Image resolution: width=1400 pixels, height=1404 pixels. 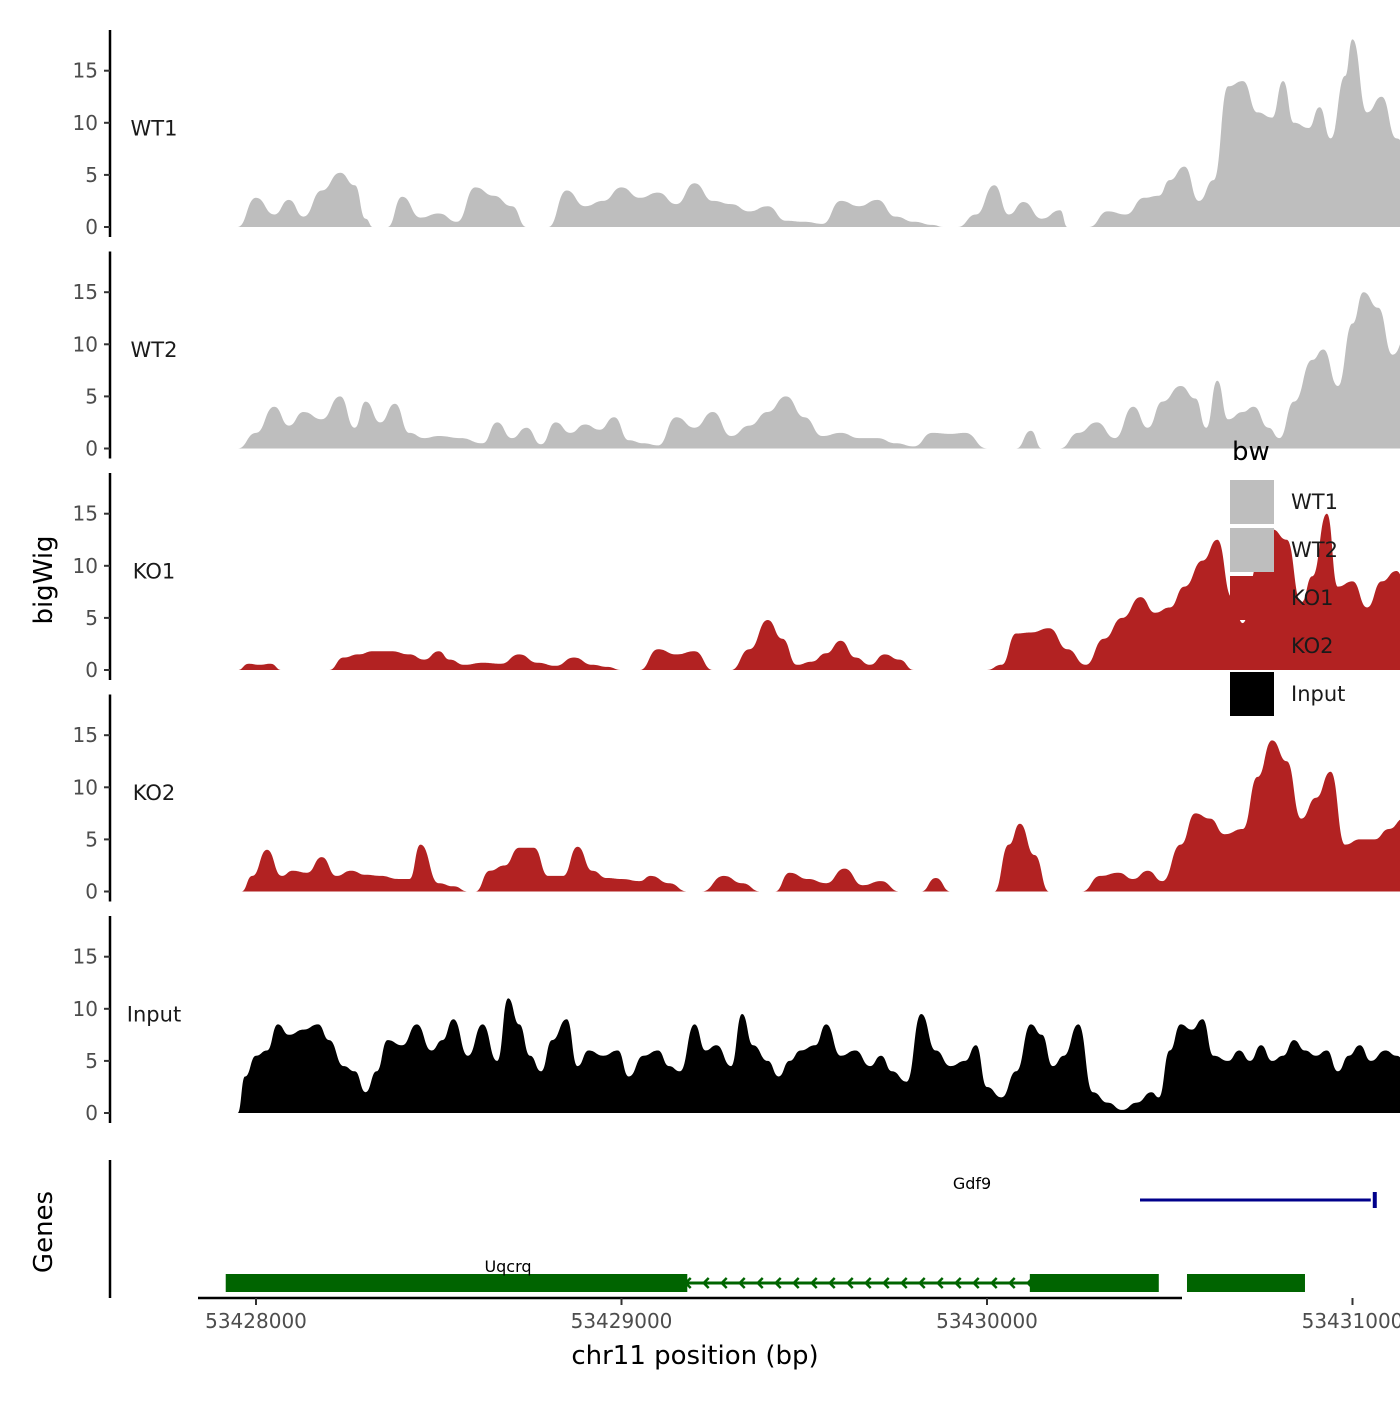 What do you see at coordinates (736, 799) in the screenshot?
I see `track-ko2: 0 5 10 15 KO2` at bounding box center [736, 799].